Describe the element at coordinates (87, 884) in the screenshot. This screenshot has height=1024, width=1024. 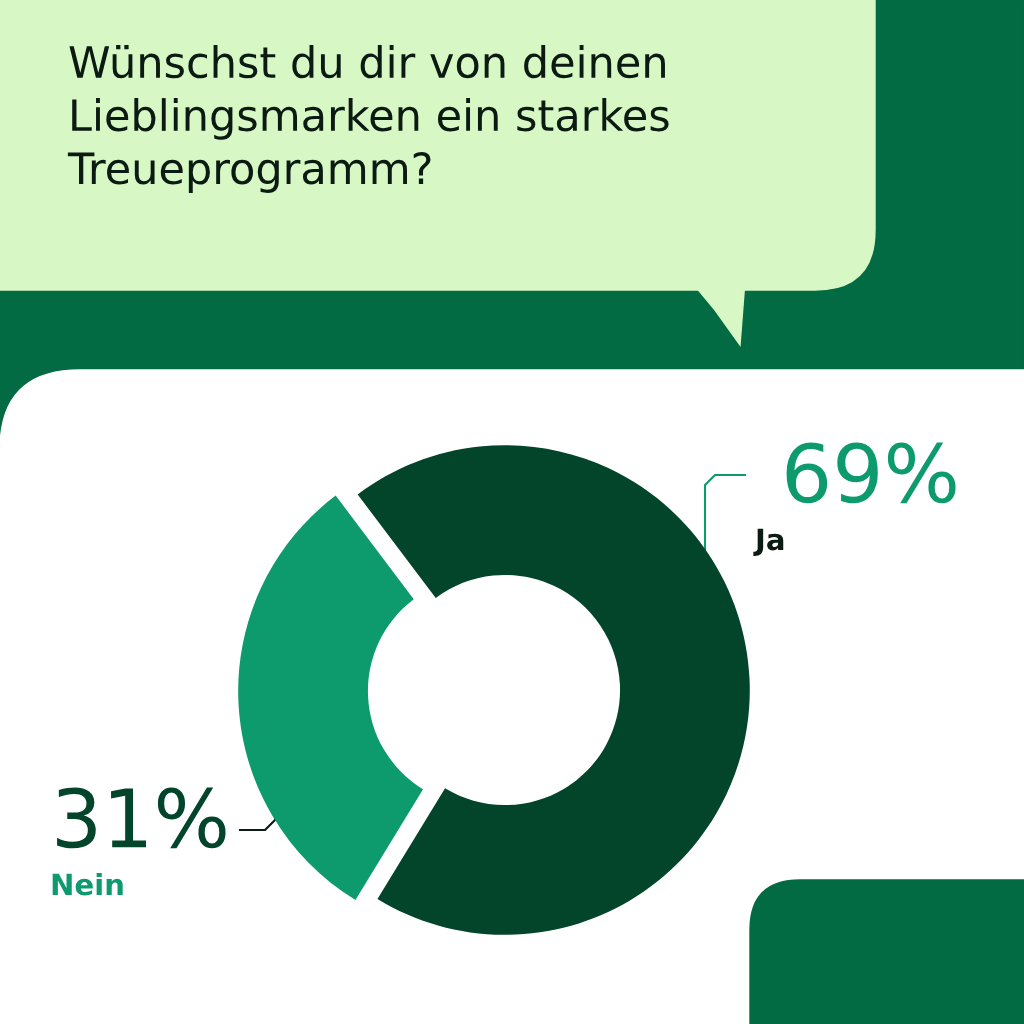
I see `slice-label: Nein` at that location.